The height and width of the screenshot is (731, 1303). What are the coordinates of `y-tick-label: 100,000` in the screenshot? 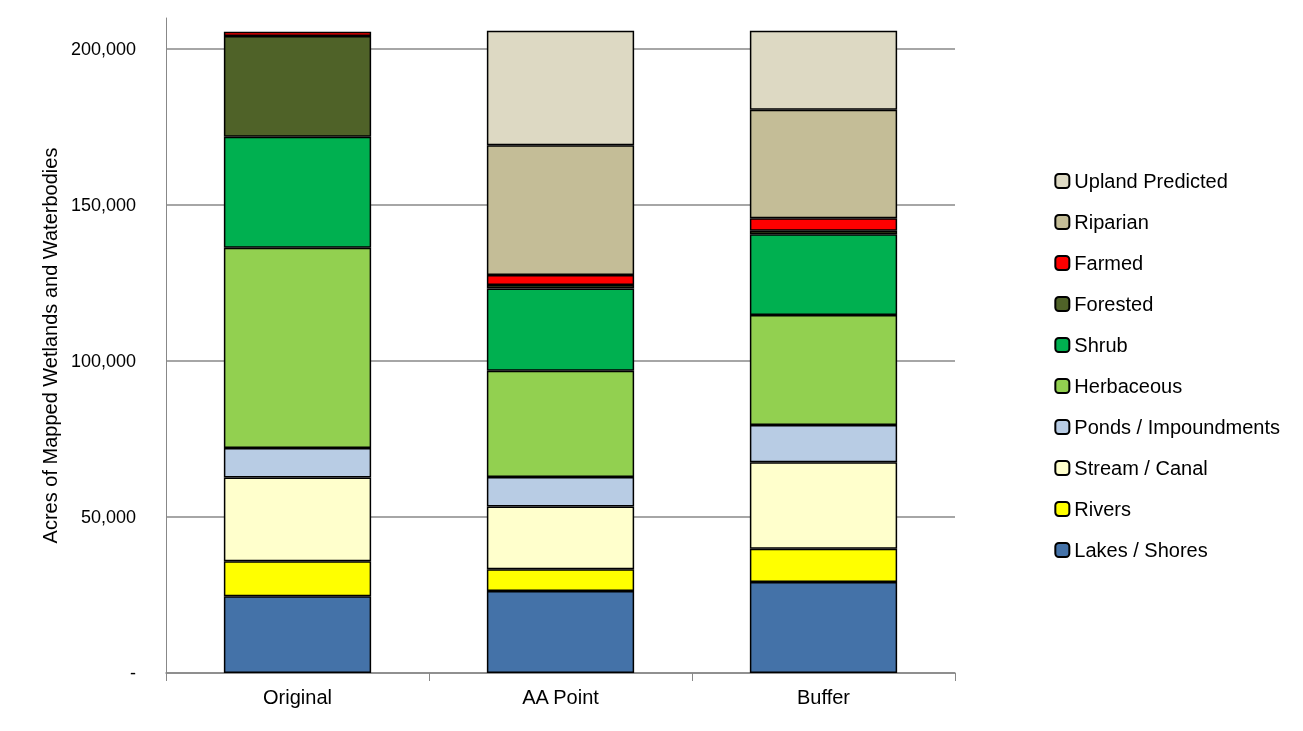 It's located at (103, 361).